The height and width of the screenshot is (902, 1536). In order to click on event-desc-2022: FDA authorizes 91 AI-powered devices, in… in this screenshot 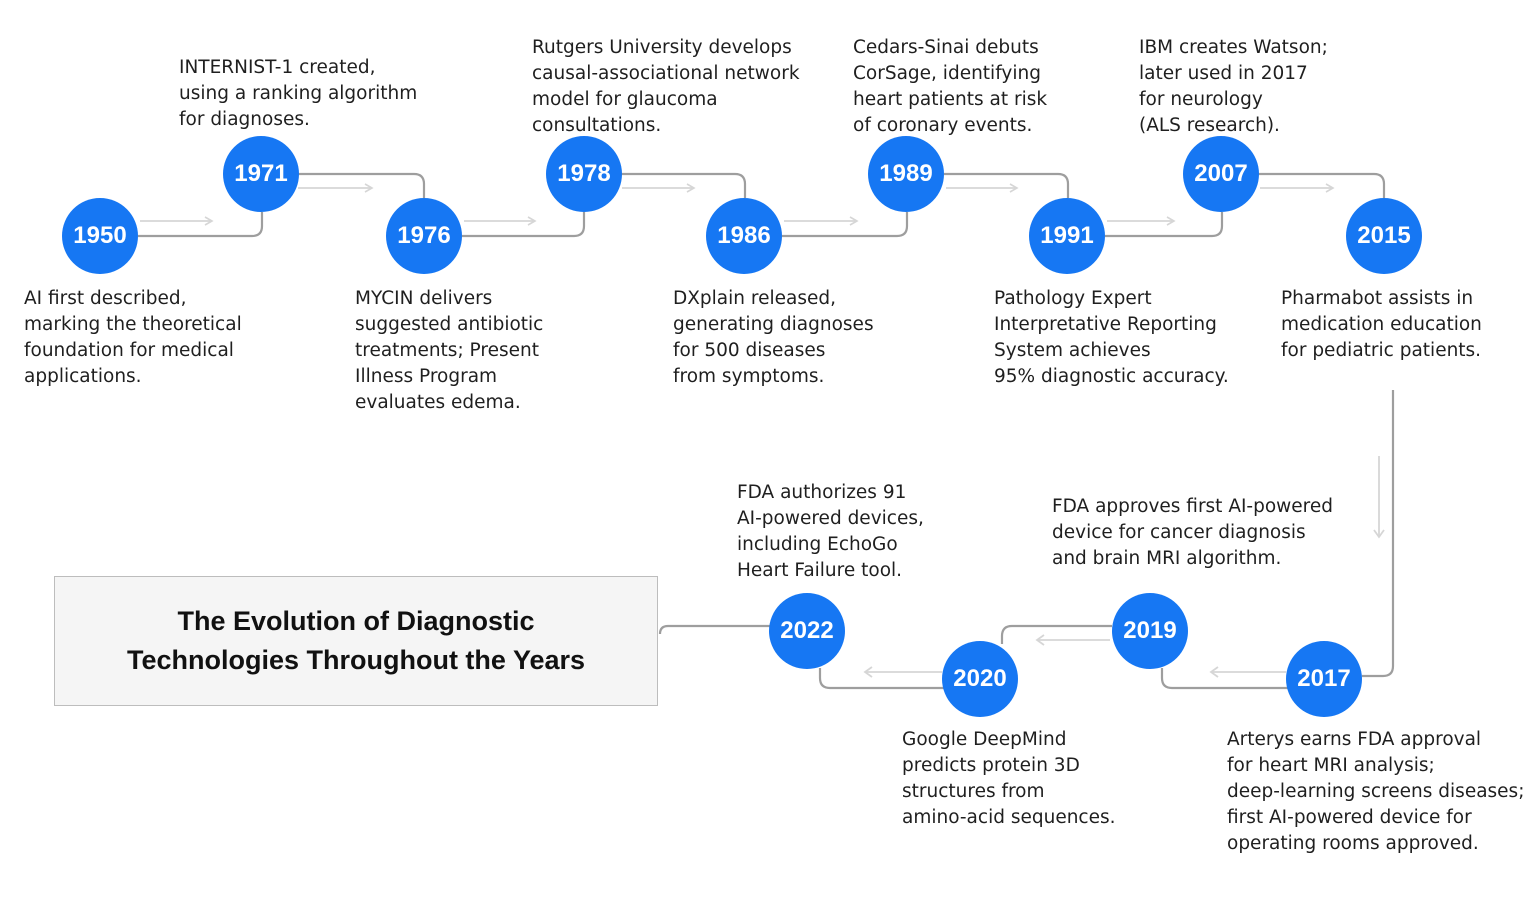, I will do `click(830, 531)`.